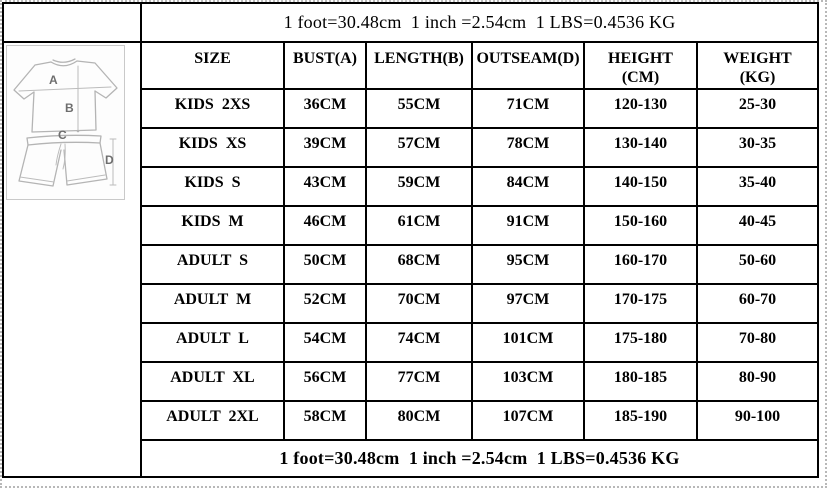 Image resolution: width=827 pixels, height=488 pixels. What do you see at coordinates (212, 226) in the screenshot?
I see `cell-size: KIDS M` at bounding box center [212, 226].